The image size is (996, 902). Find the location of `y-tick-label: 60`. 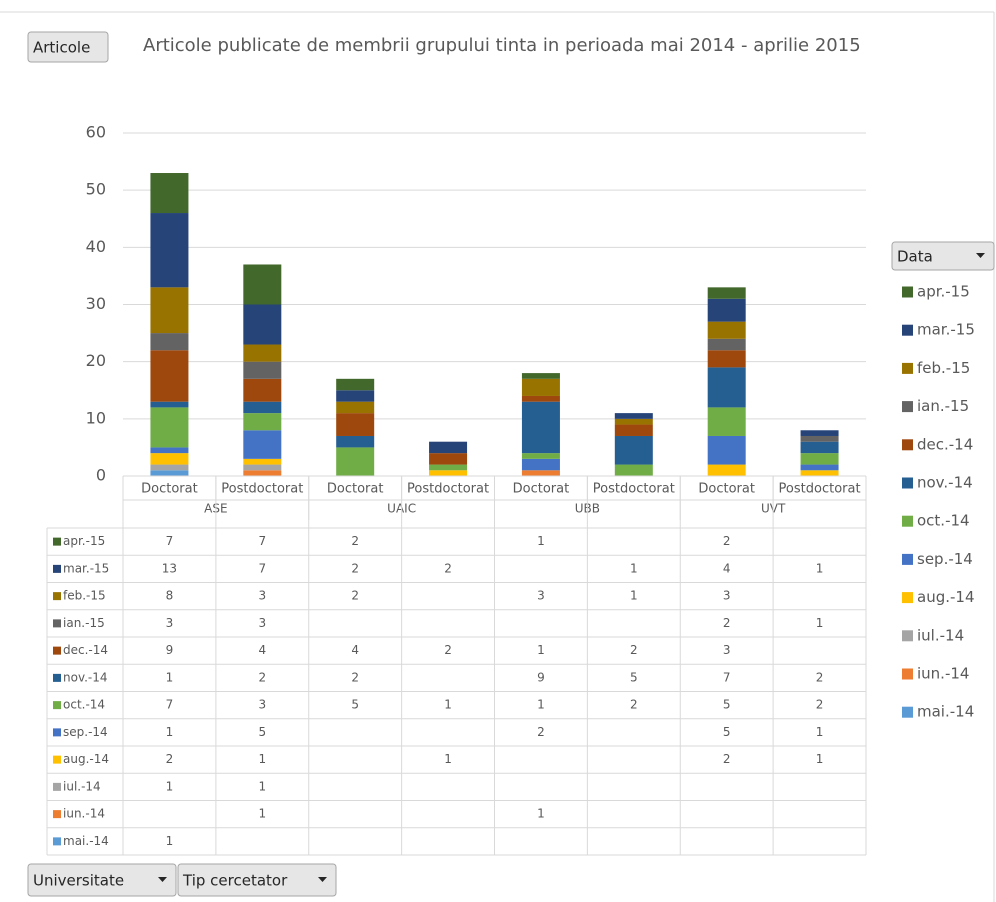

y-tick-label: 60 is located at coordinates (96, 132).